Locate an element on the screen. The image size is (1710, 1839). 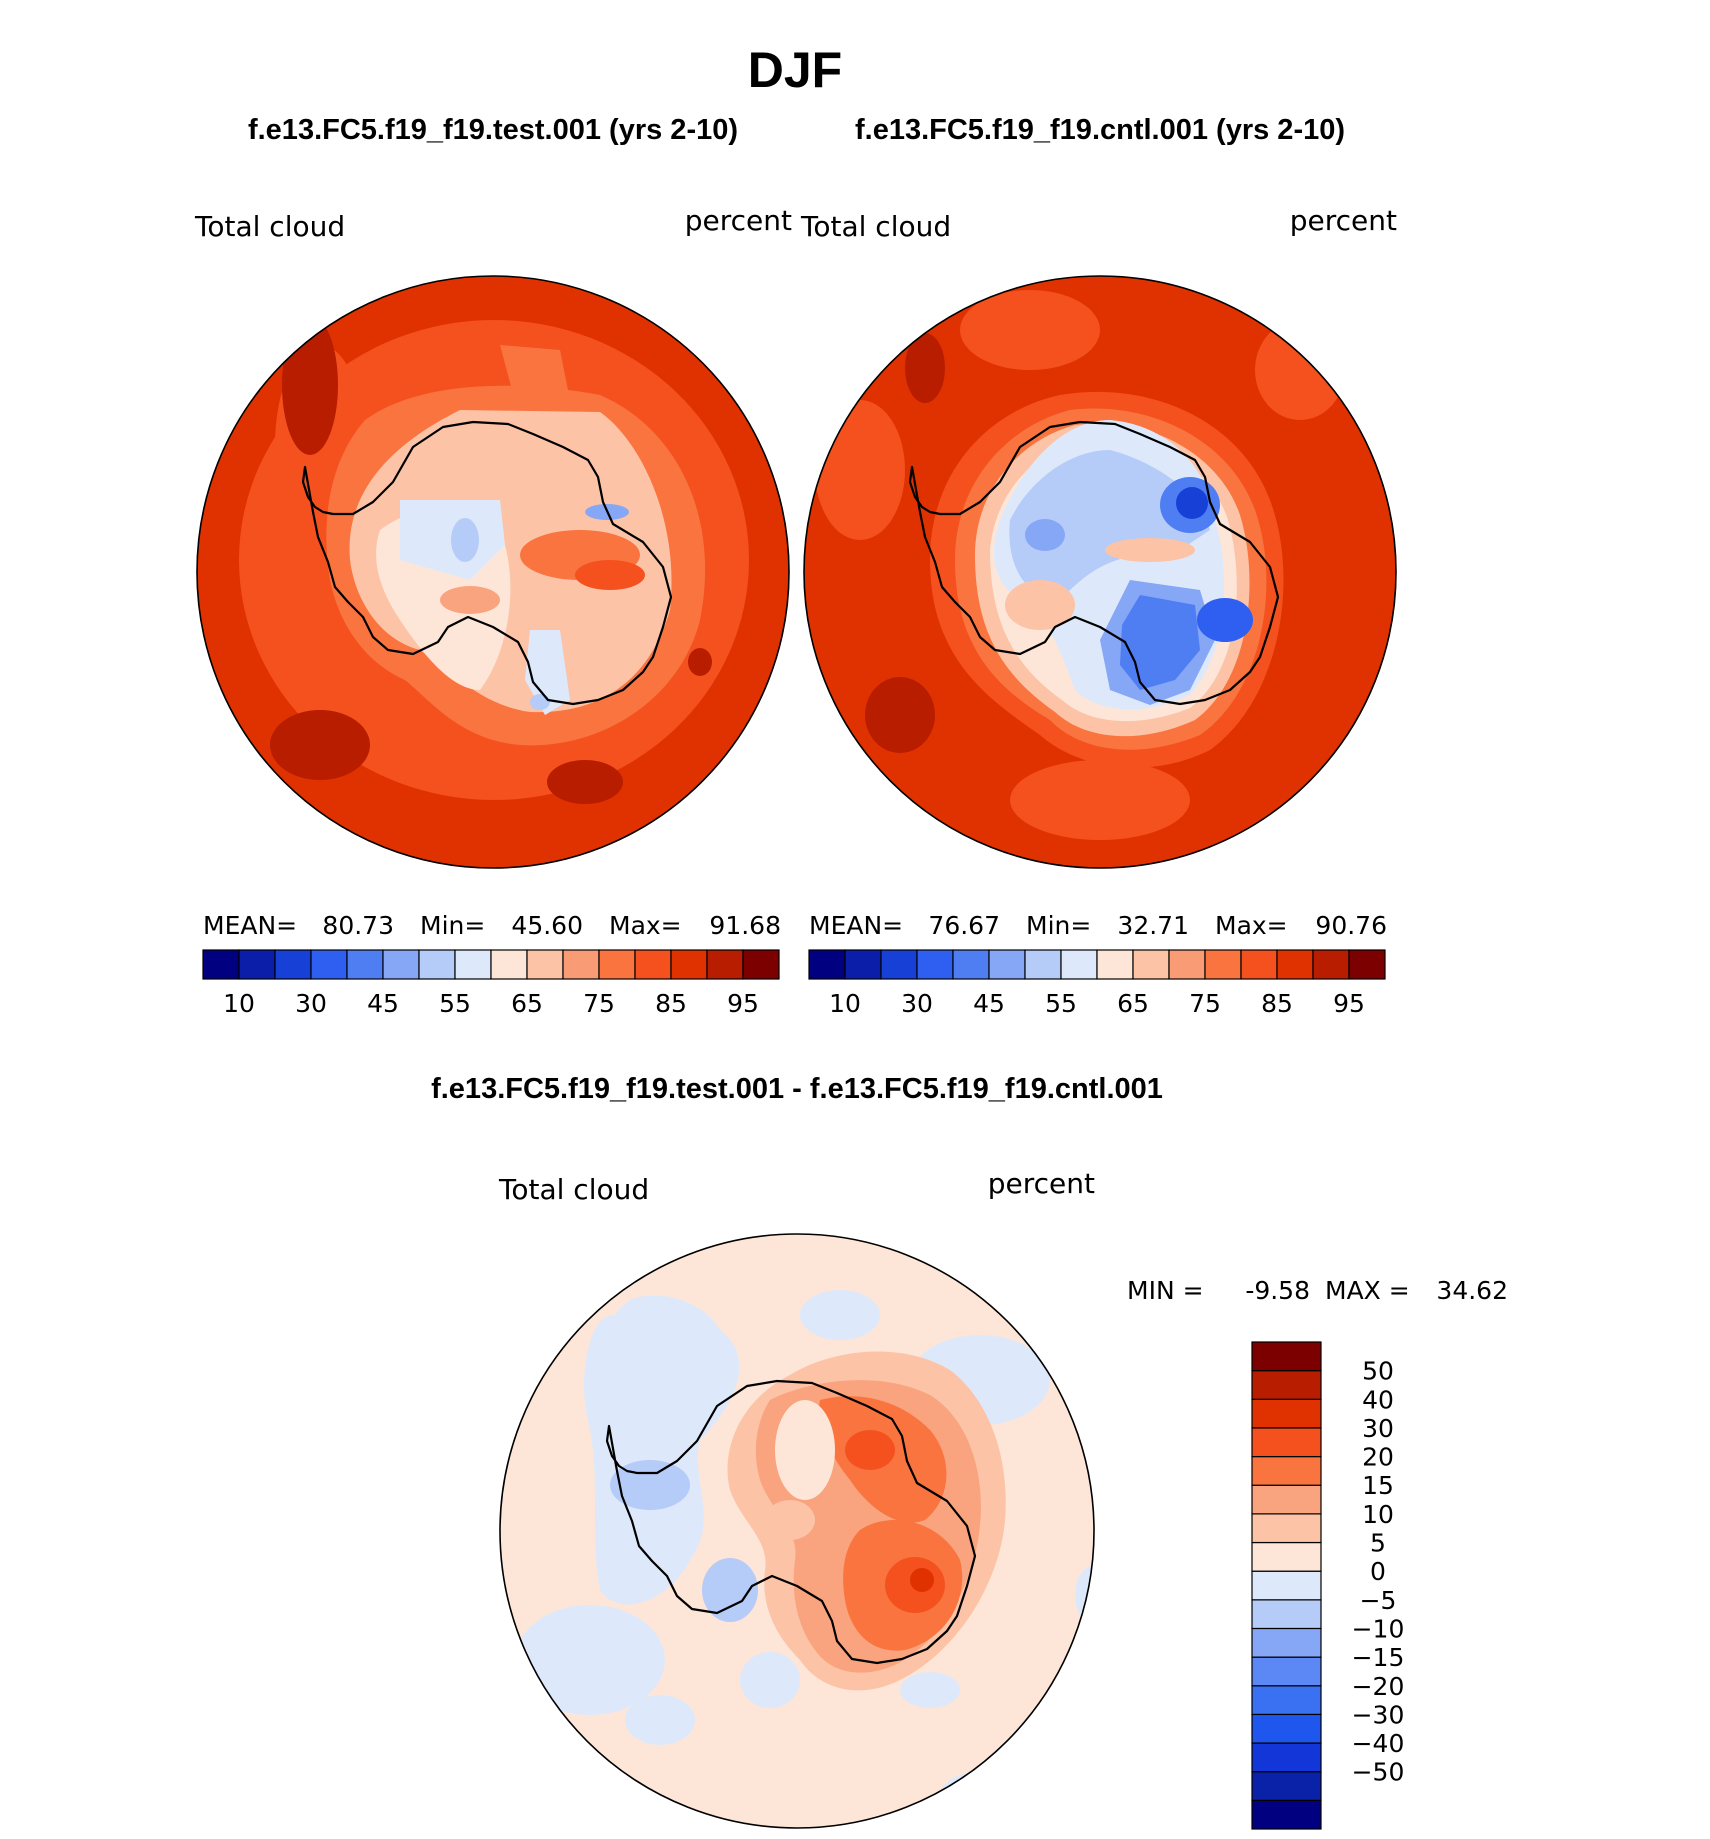
control-antarctica-coastline is located at coordinates (1094, 563).